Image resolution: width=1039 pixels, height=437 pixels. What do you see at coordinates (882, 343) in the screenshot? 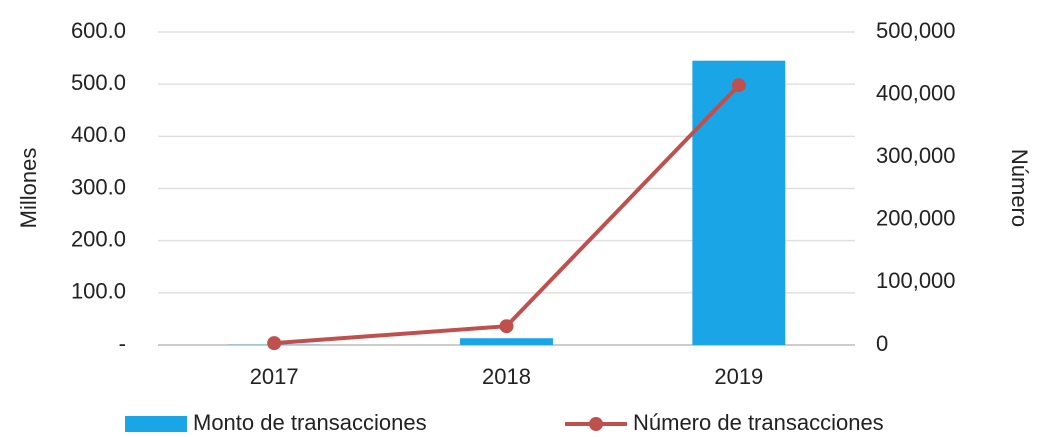
I see `y2-tick-label: 0` at bounding box center [882, 343].